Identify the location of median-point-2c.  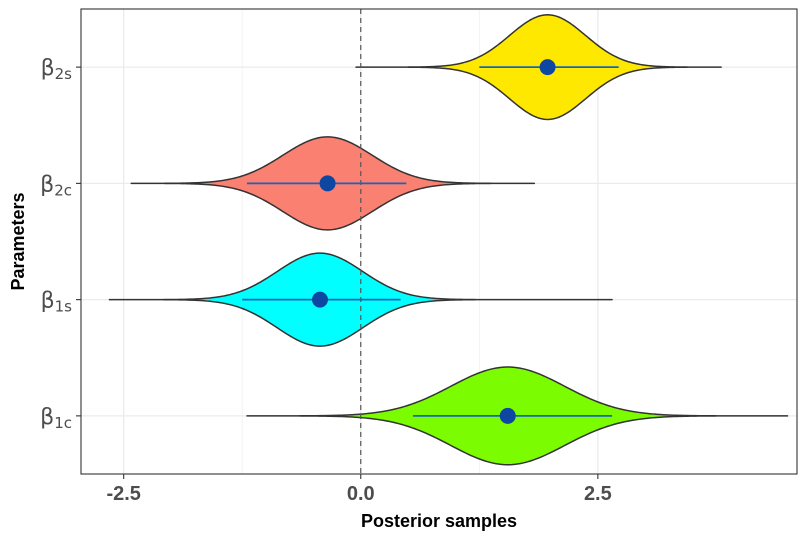
(327, 183).